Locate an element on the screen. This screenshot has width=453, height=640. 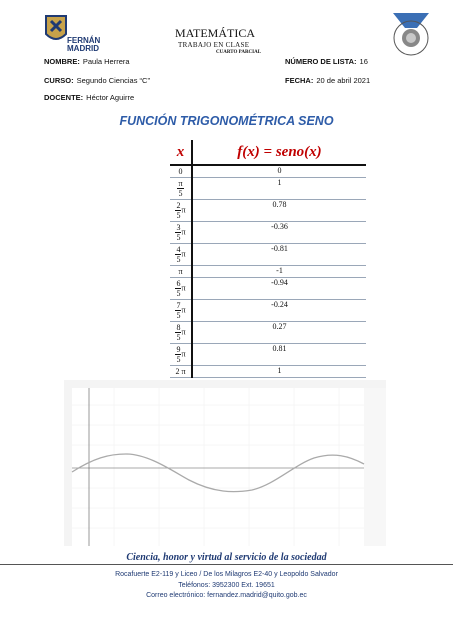
school-name: FERNÁNDEZ is located at coordinates (83, 40).